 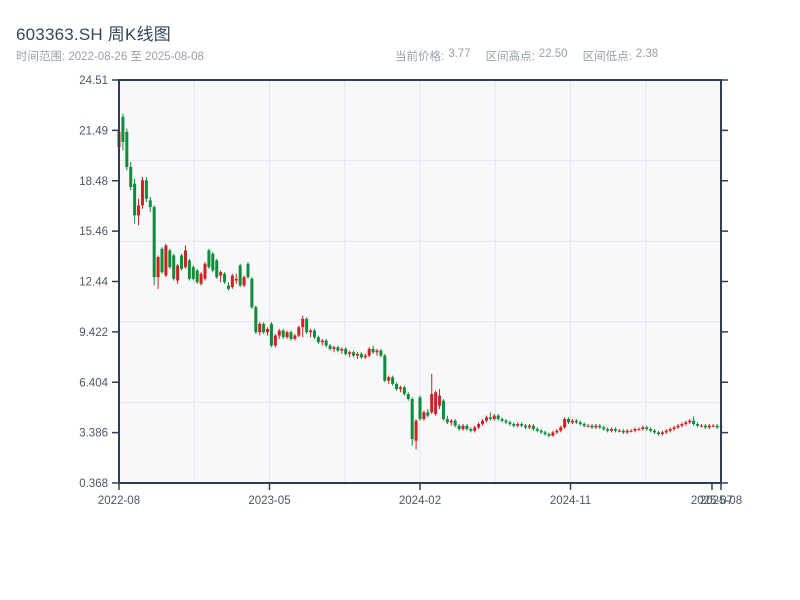 What do you see at coordinates (553, 54) in the screenshot?
I see `range-high-value: 22.50` at bounding box center [553, 54].